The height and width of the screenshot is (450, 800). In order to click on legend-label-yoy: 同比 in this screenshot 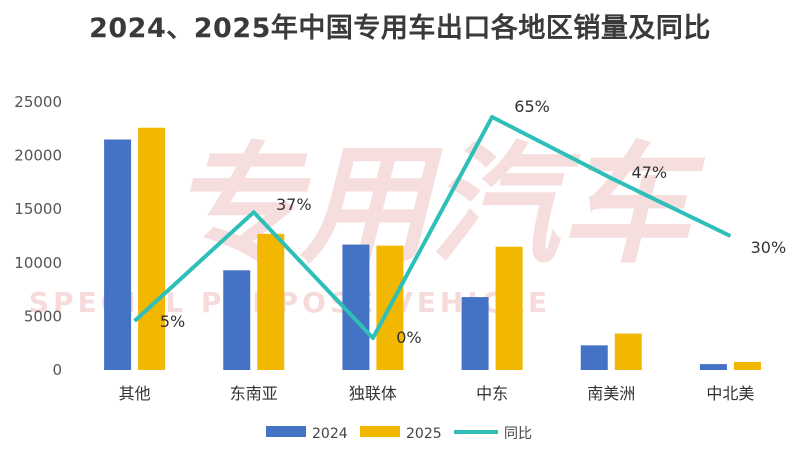, I will do `click(518, 434)`.